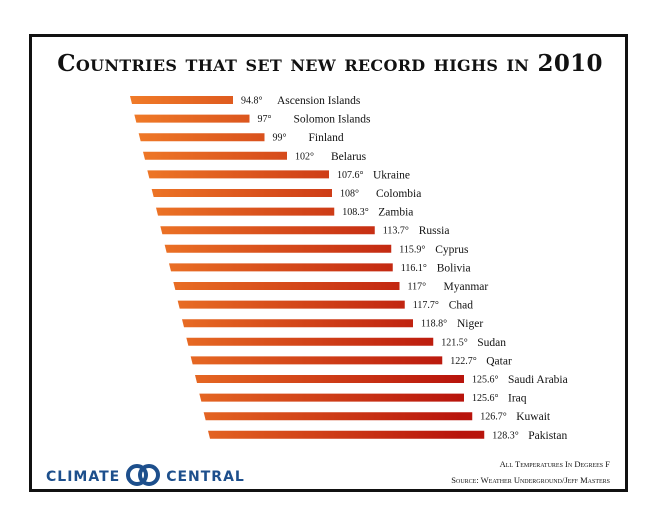  I want to click on category-label: Iraq, so click(517, 399).